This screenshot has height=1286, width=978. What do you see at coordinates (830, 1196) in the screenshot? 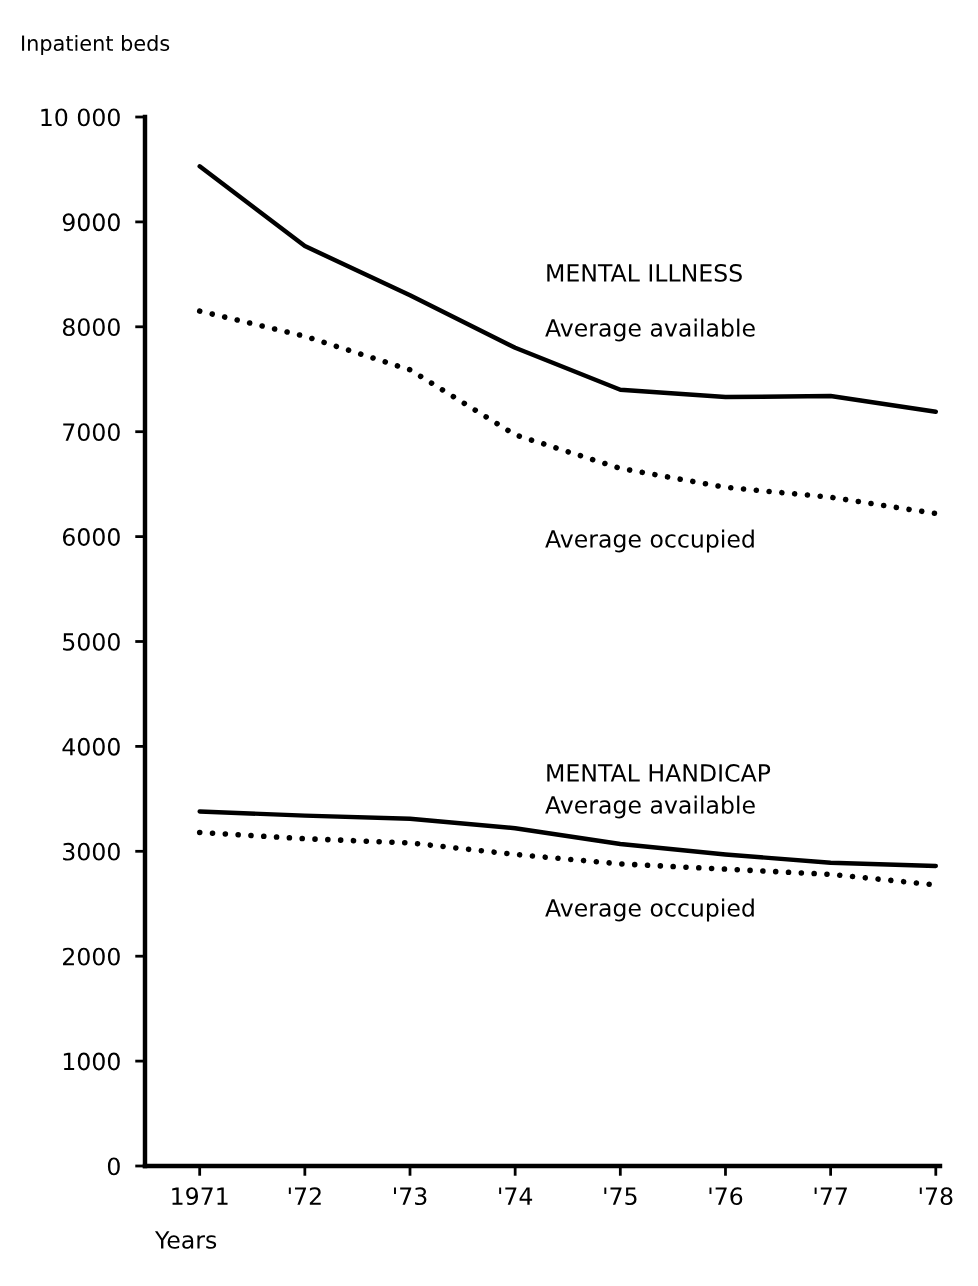
I see `x-tick-label: '77` at bounding box center [830, 1196].